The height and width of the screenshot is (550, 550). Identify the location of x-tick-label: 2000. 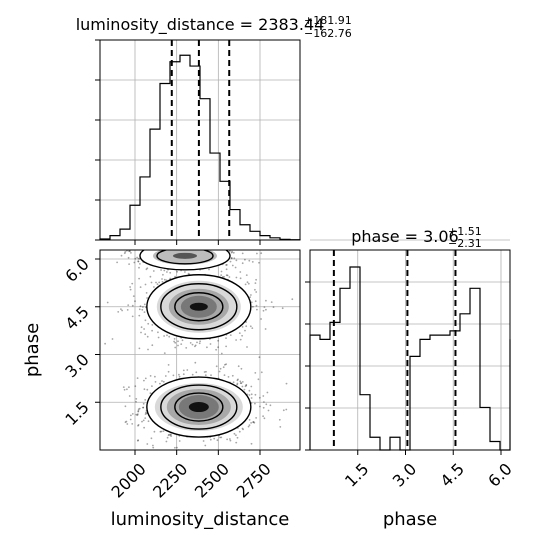
(129, 480).